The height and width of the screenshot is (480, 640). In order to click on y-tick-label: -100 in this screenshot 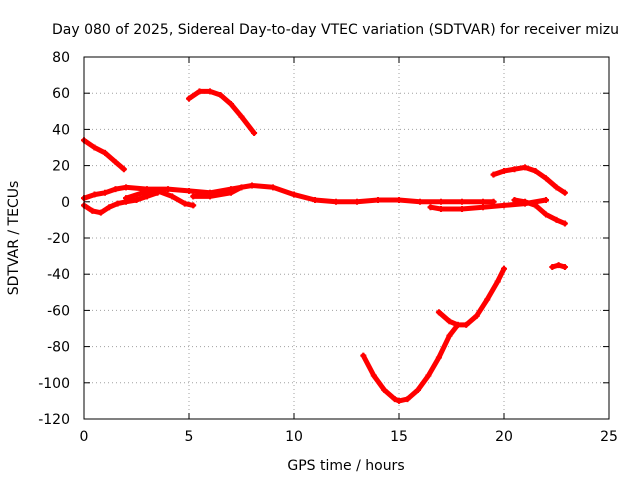, I will do `click(54, 384)`.